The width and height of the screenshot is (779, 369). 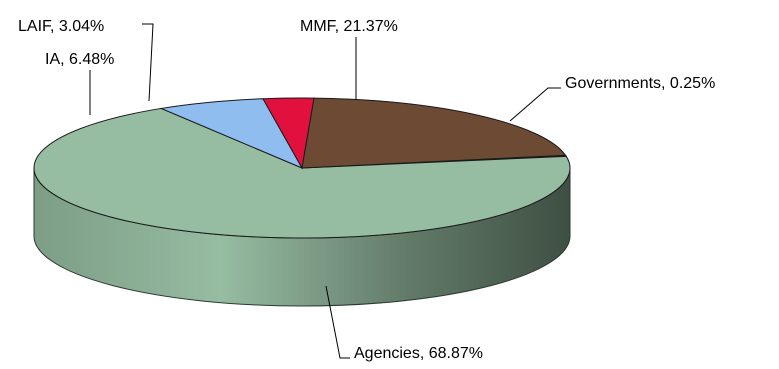 What do you see at coordinates (148, 62) in the screenshot?
I see `leader-line-laif` at bounding box center [148, 62].